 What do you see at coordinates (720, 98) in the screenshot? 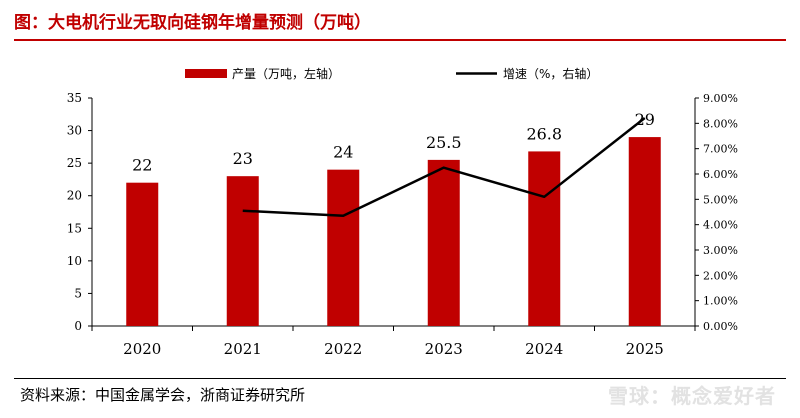
I see `y-right-tick-label: 9.00%` at bounding box center [720, 98].